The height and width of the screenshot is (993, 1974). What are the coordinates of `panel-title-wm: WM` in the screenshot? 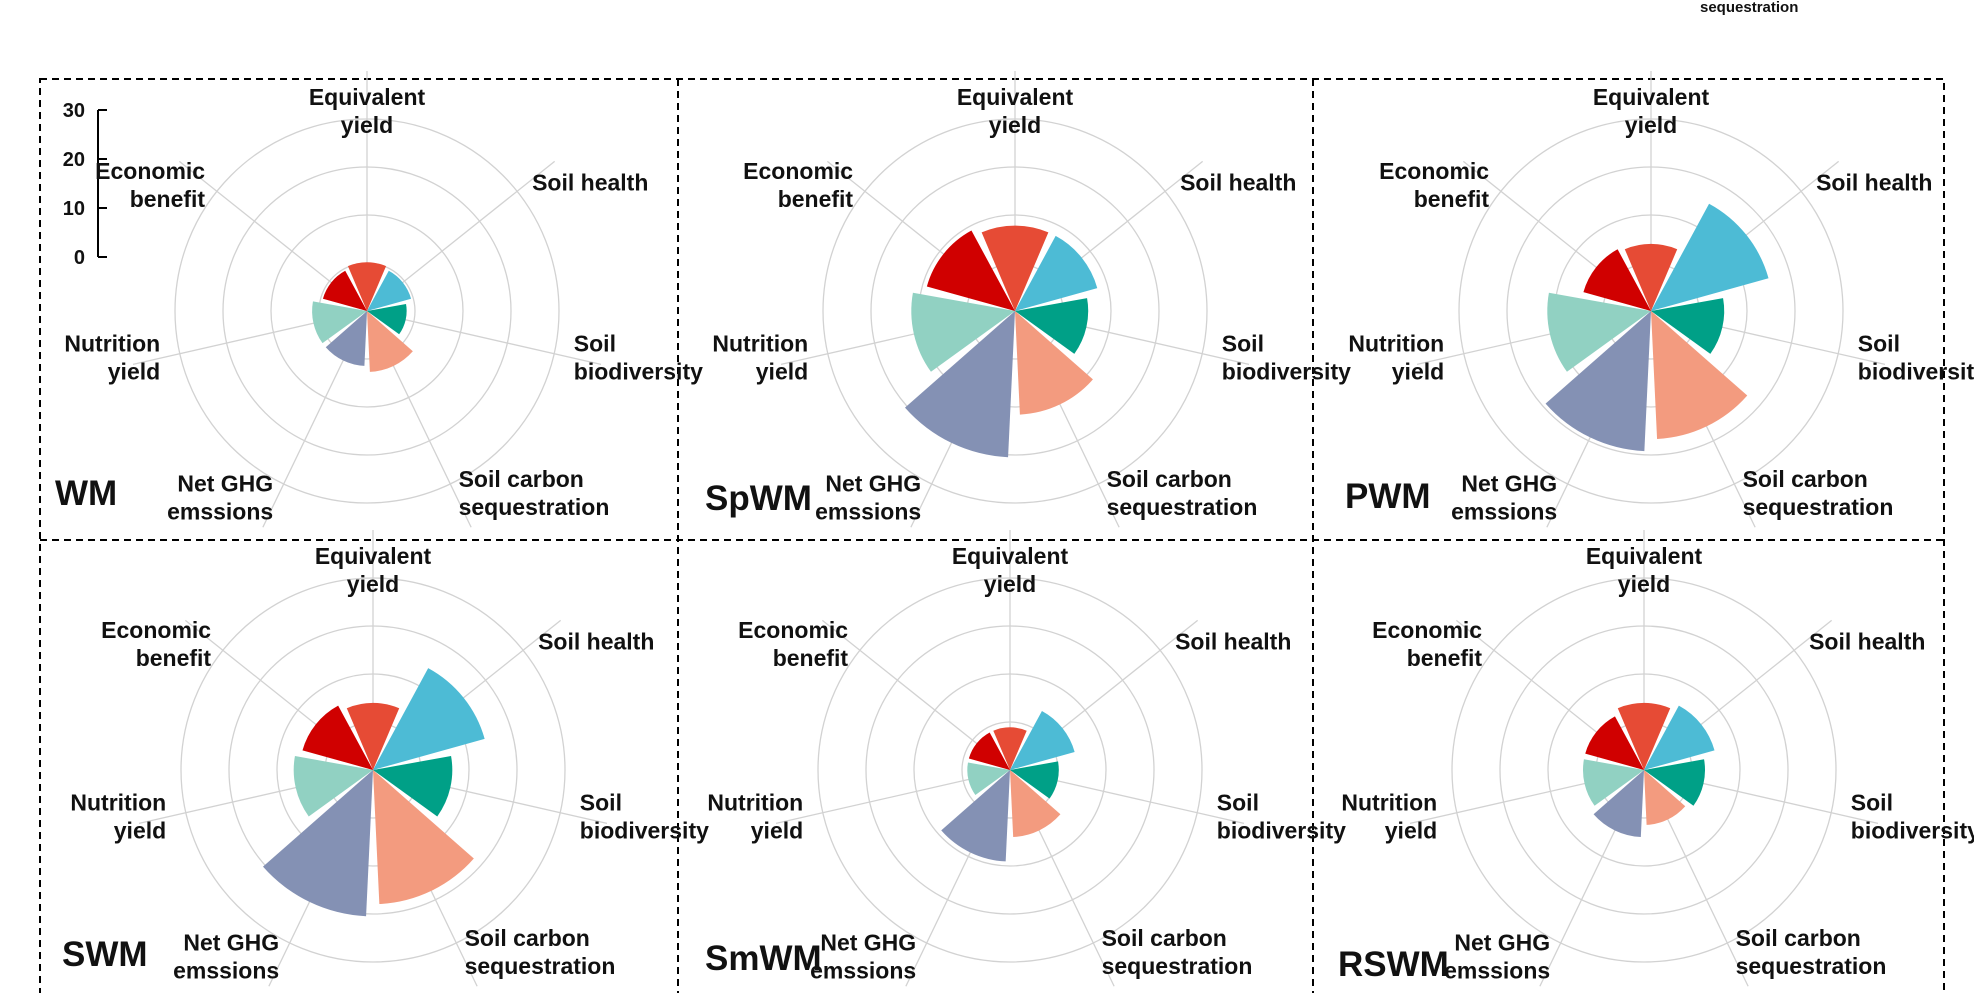 It's located at (86, 493).